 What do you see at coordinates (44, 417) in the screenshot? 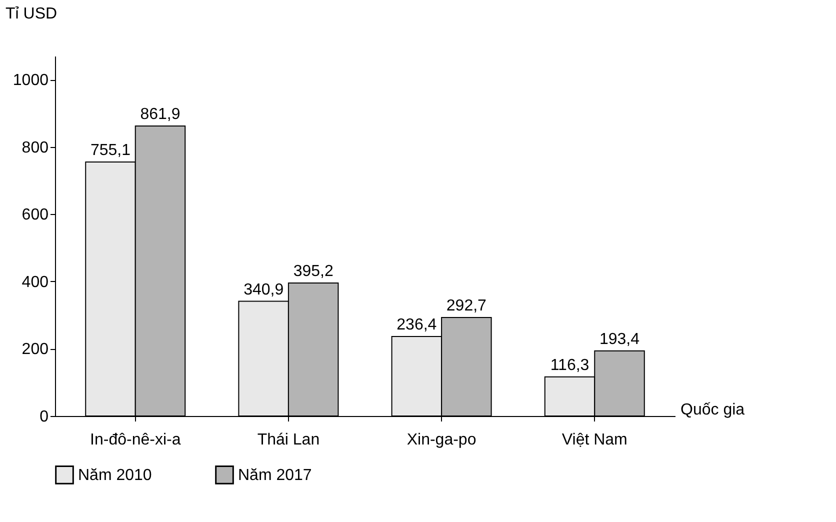
I see `y-tick-label: 0` at bounding box center [44, 417].